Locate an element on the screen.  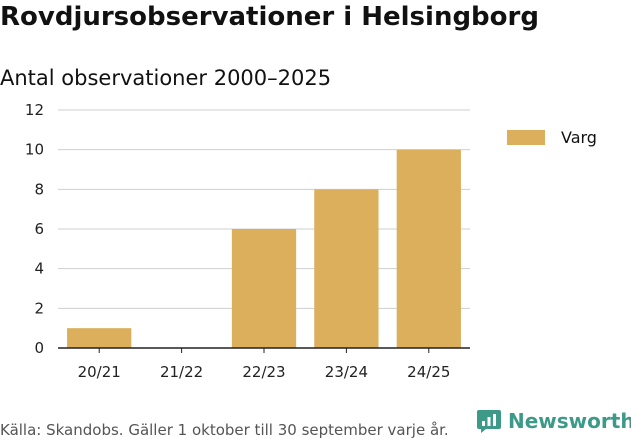
y-tick-label: 4 is located at coordinates (39, 269).